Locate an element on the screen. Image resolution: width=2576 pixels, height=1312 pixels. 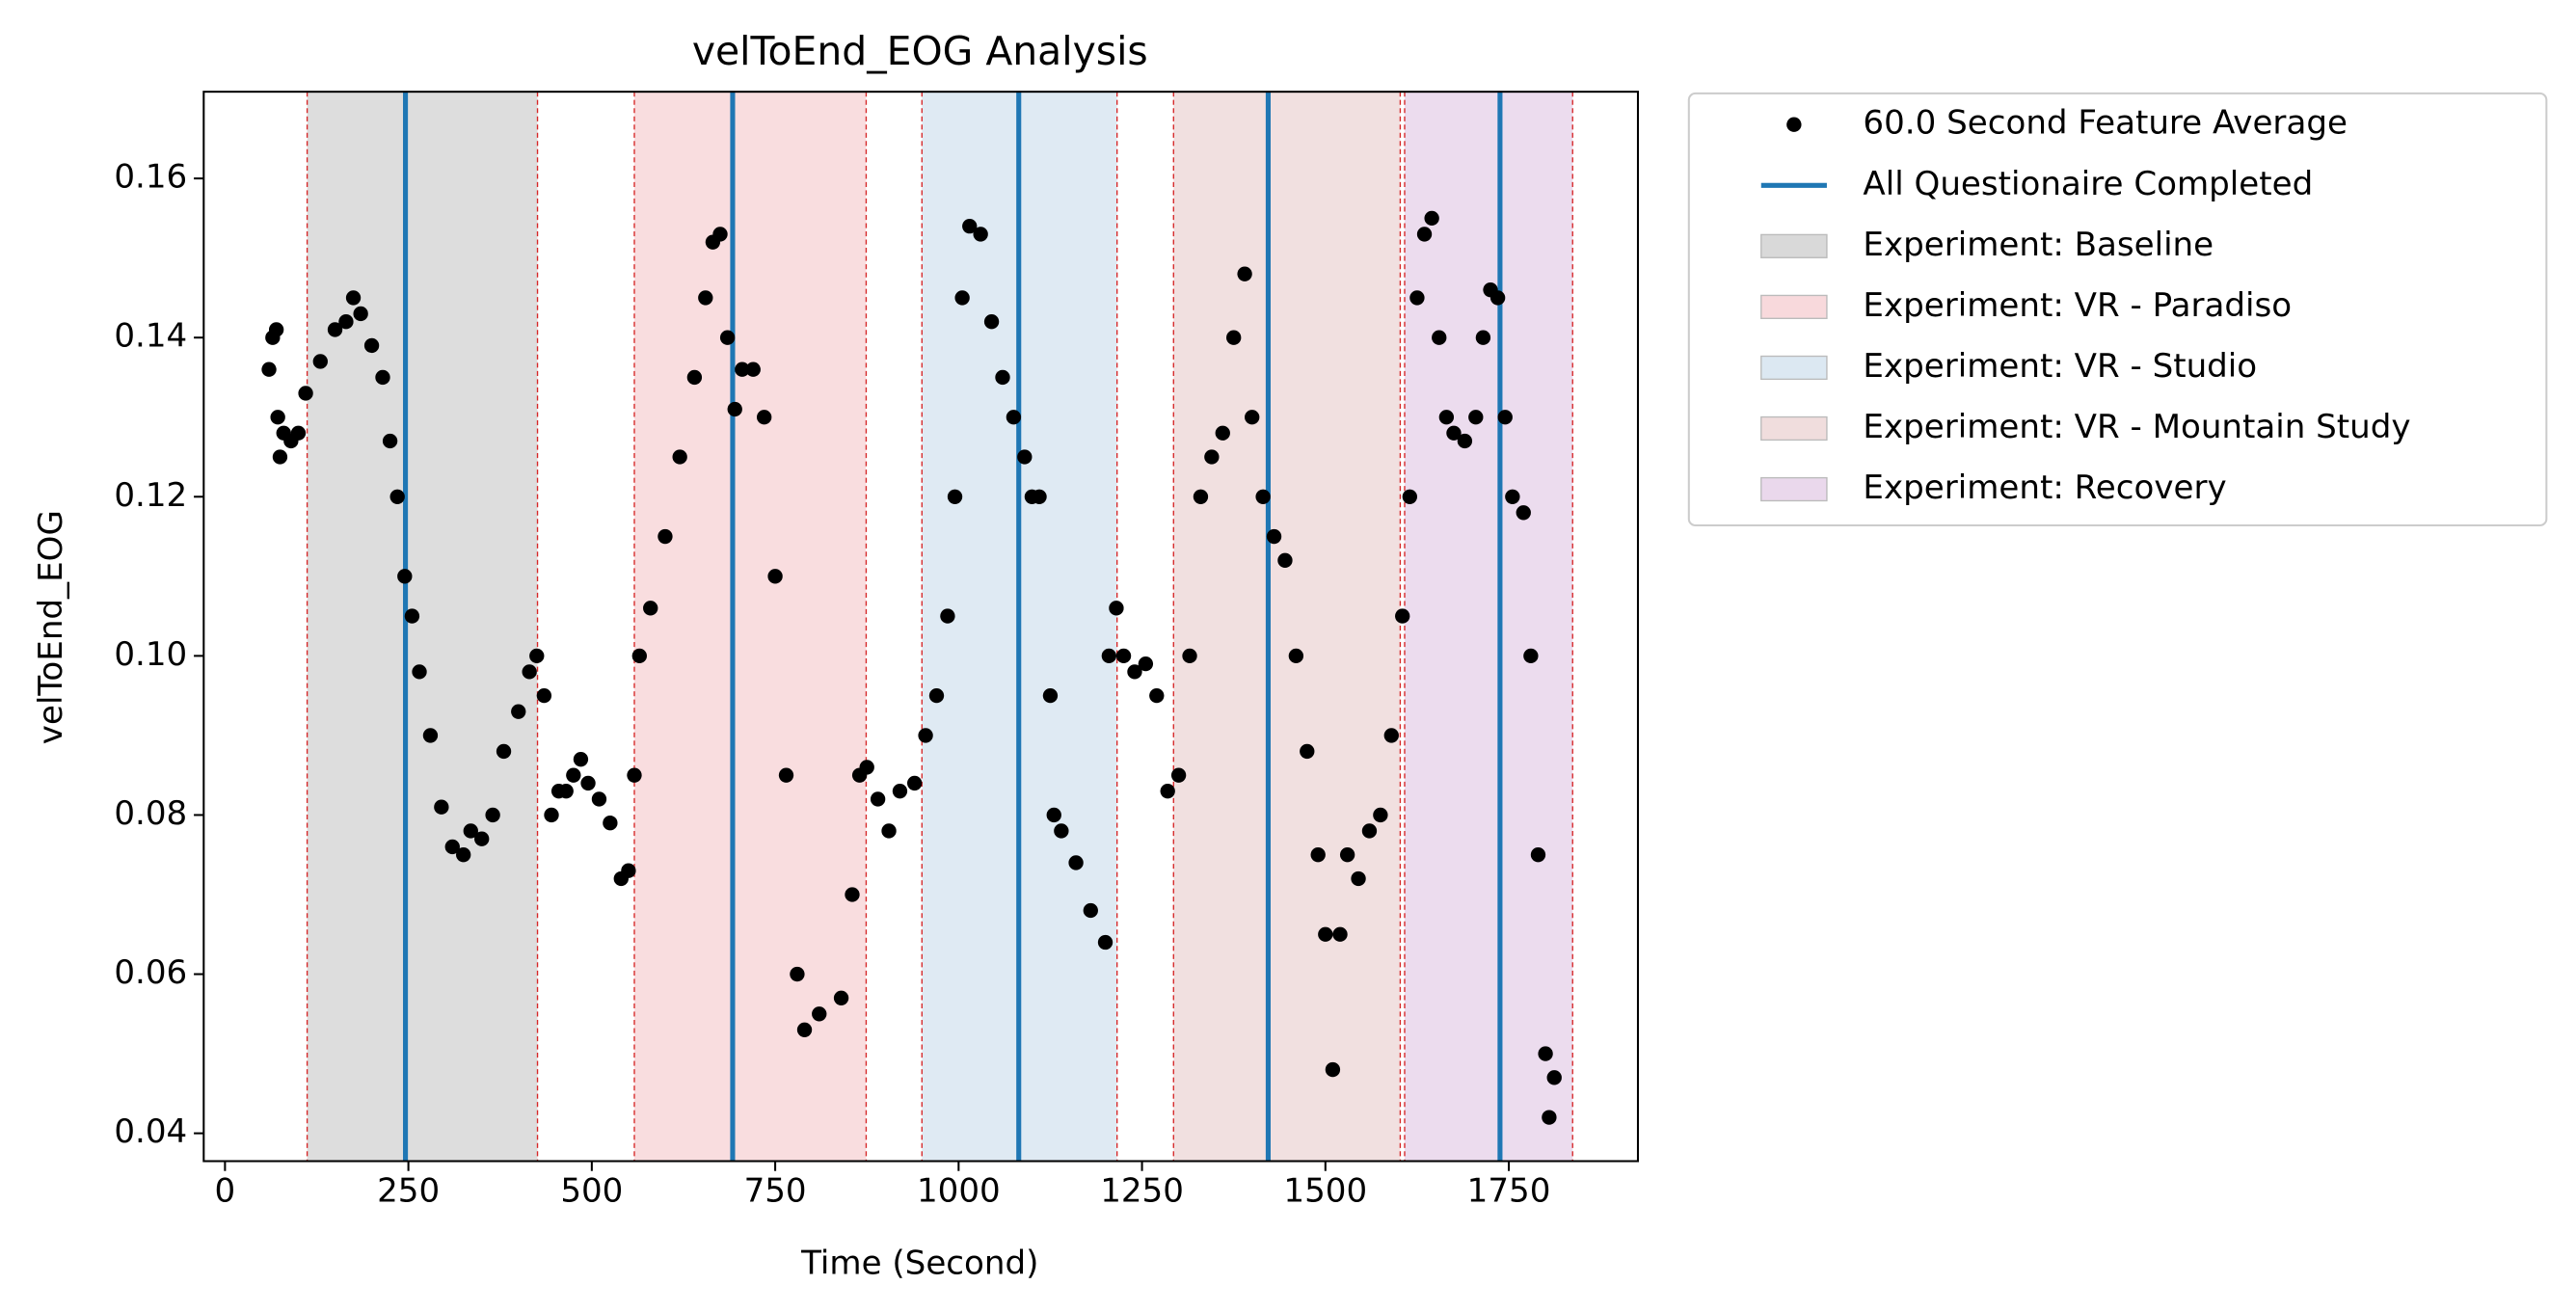
legend-label: Experiment: VR - Studio is located at coordinates (2060, 366).